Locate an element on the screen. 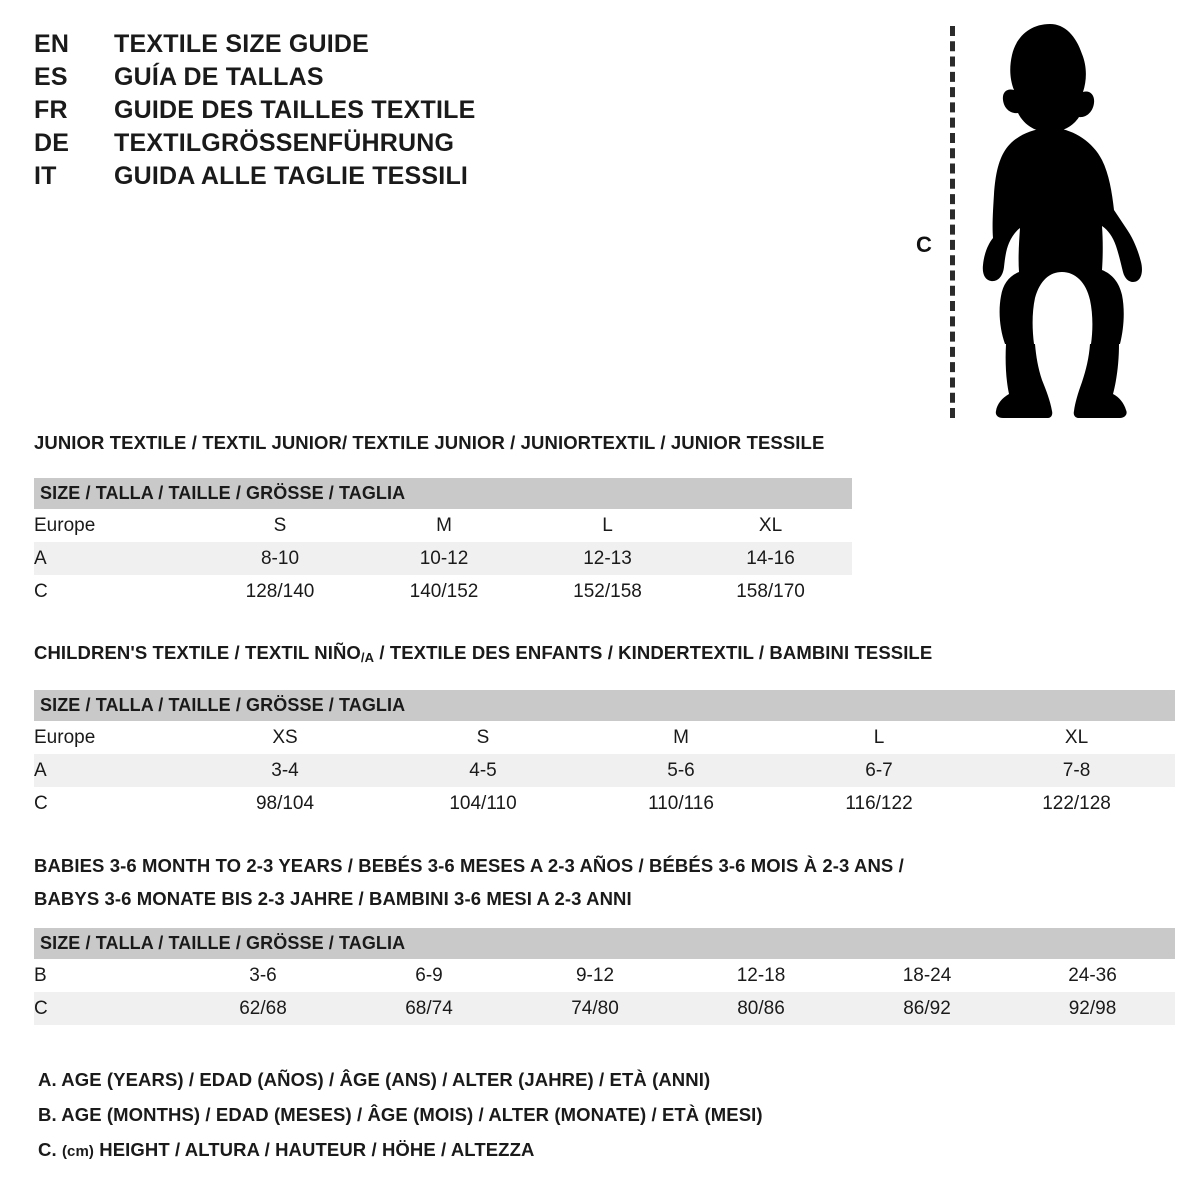 The width and height of the screenshot is (1200, 1200). children-table-row-europe: Europe XS S M L XL is located at coordinates (605, 737).